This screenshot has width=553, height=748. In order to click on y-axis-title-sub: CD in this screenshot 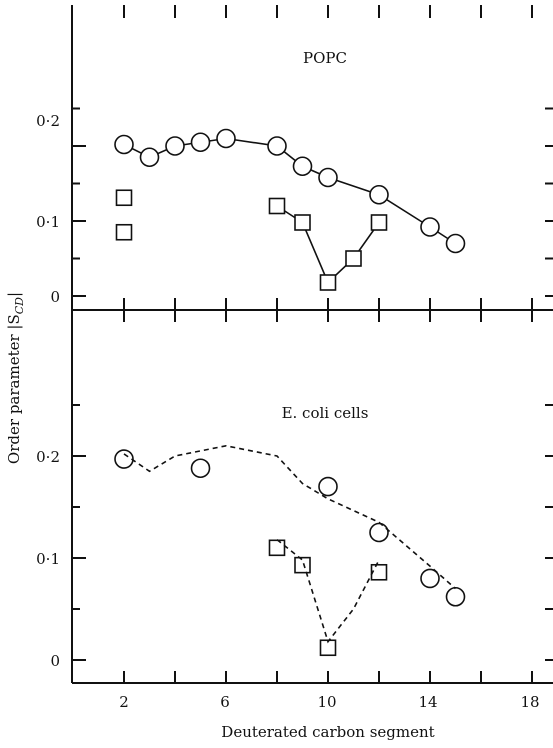, I will do `click(19, 305)`.